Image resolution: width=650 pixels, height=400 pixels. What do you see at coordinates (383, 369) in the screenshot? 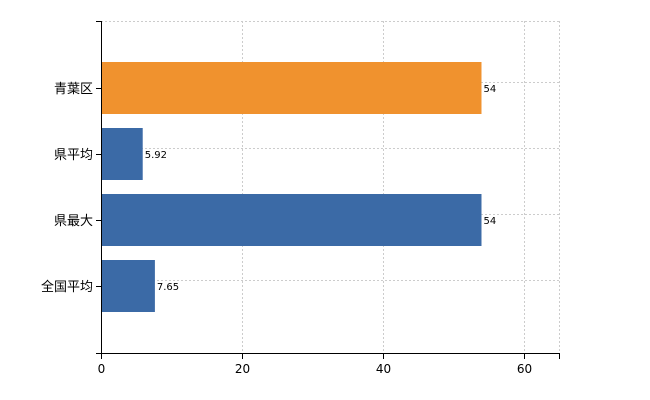
I see `x-tick-label: 40` at bounding box center [383, 369].